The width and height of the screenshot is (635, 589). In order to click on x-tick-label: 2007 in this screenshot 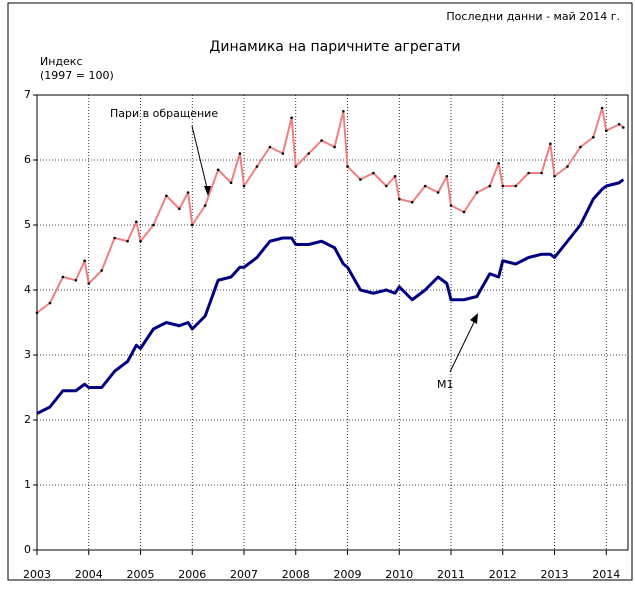, I will do `click(244, 574)`.